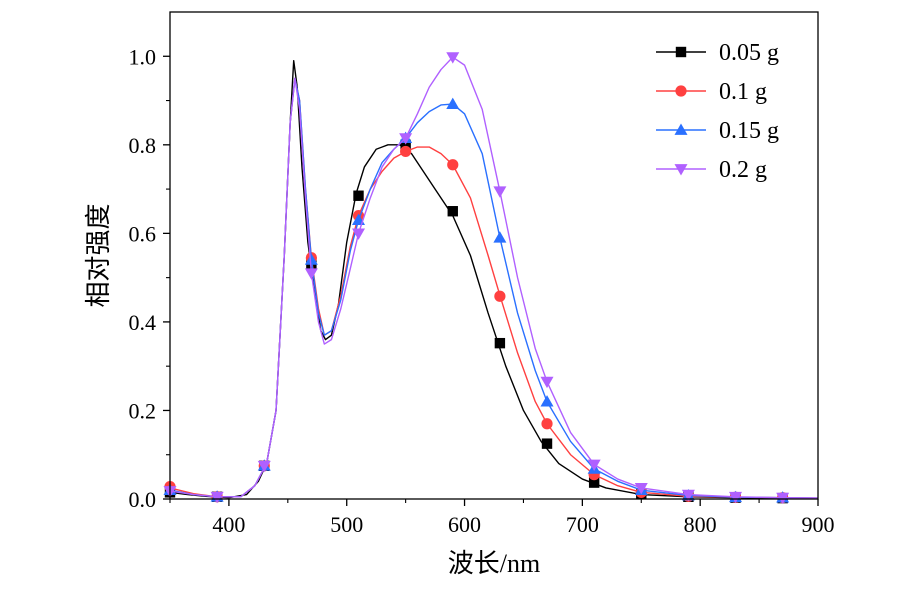  Describe the element at coordinates (98, 255) in the screenshot. I see `y-axis-title: 相对强度` at that location.